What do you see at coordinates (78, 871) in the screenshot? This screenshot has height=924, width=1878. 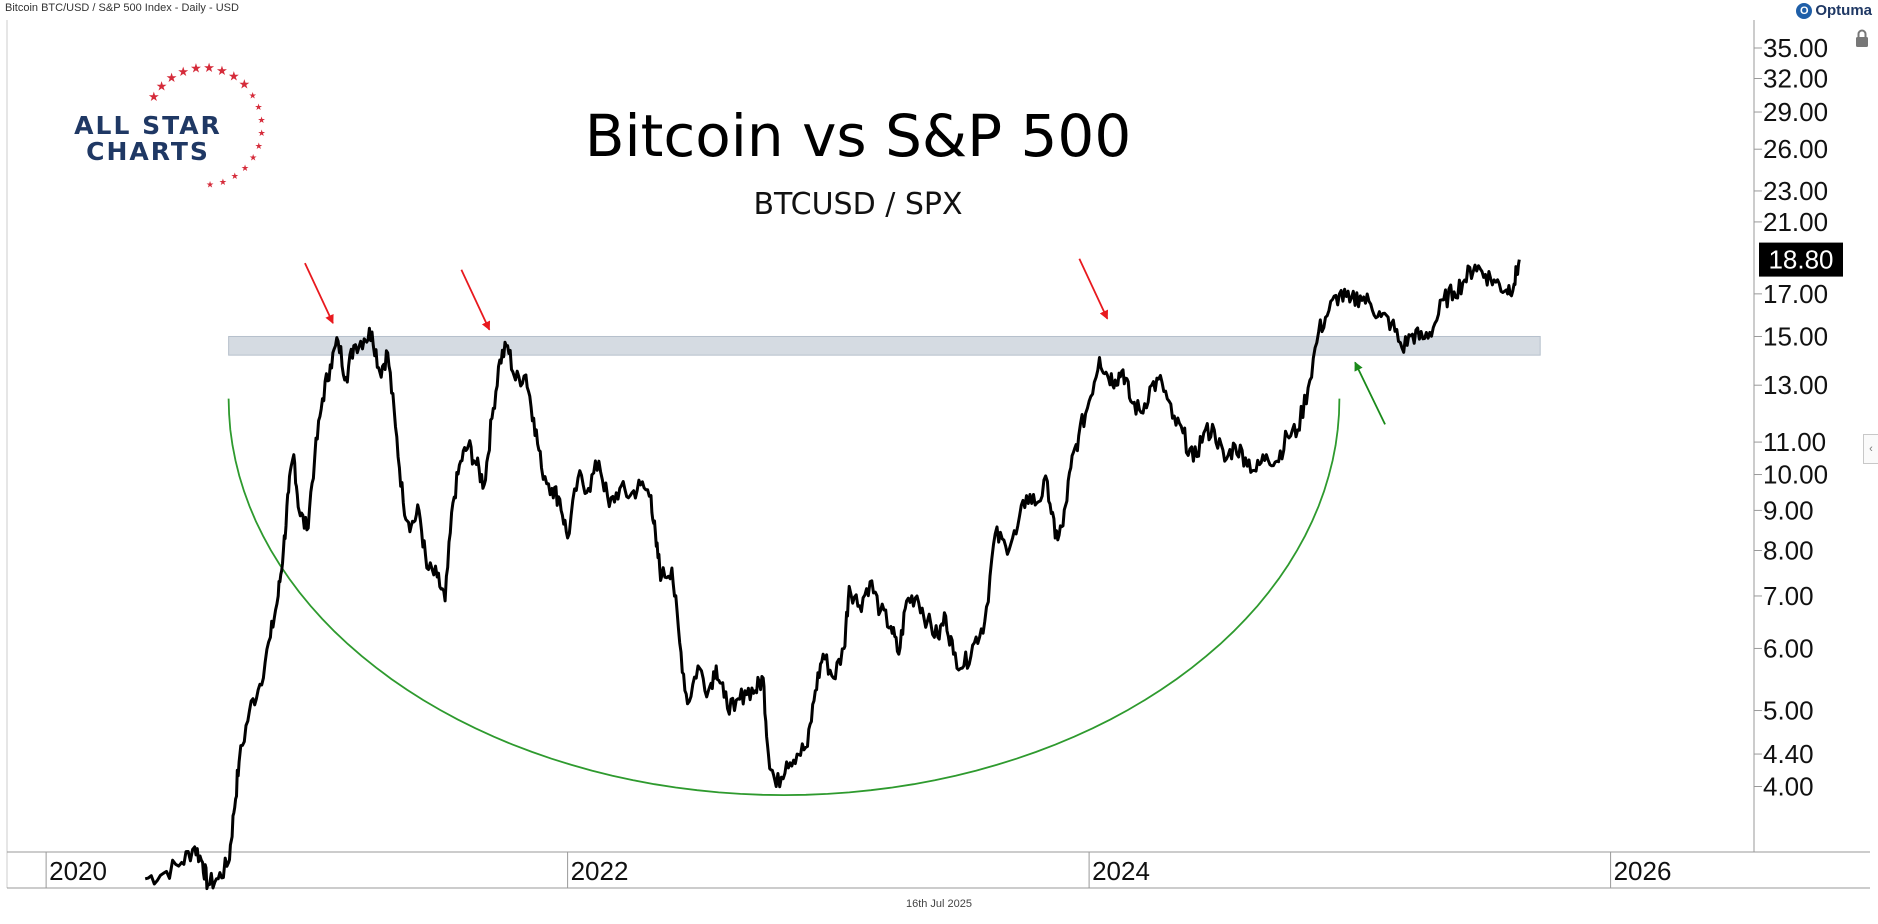 I see `x-tick-label: 2020` at bounding box center [78, 871].